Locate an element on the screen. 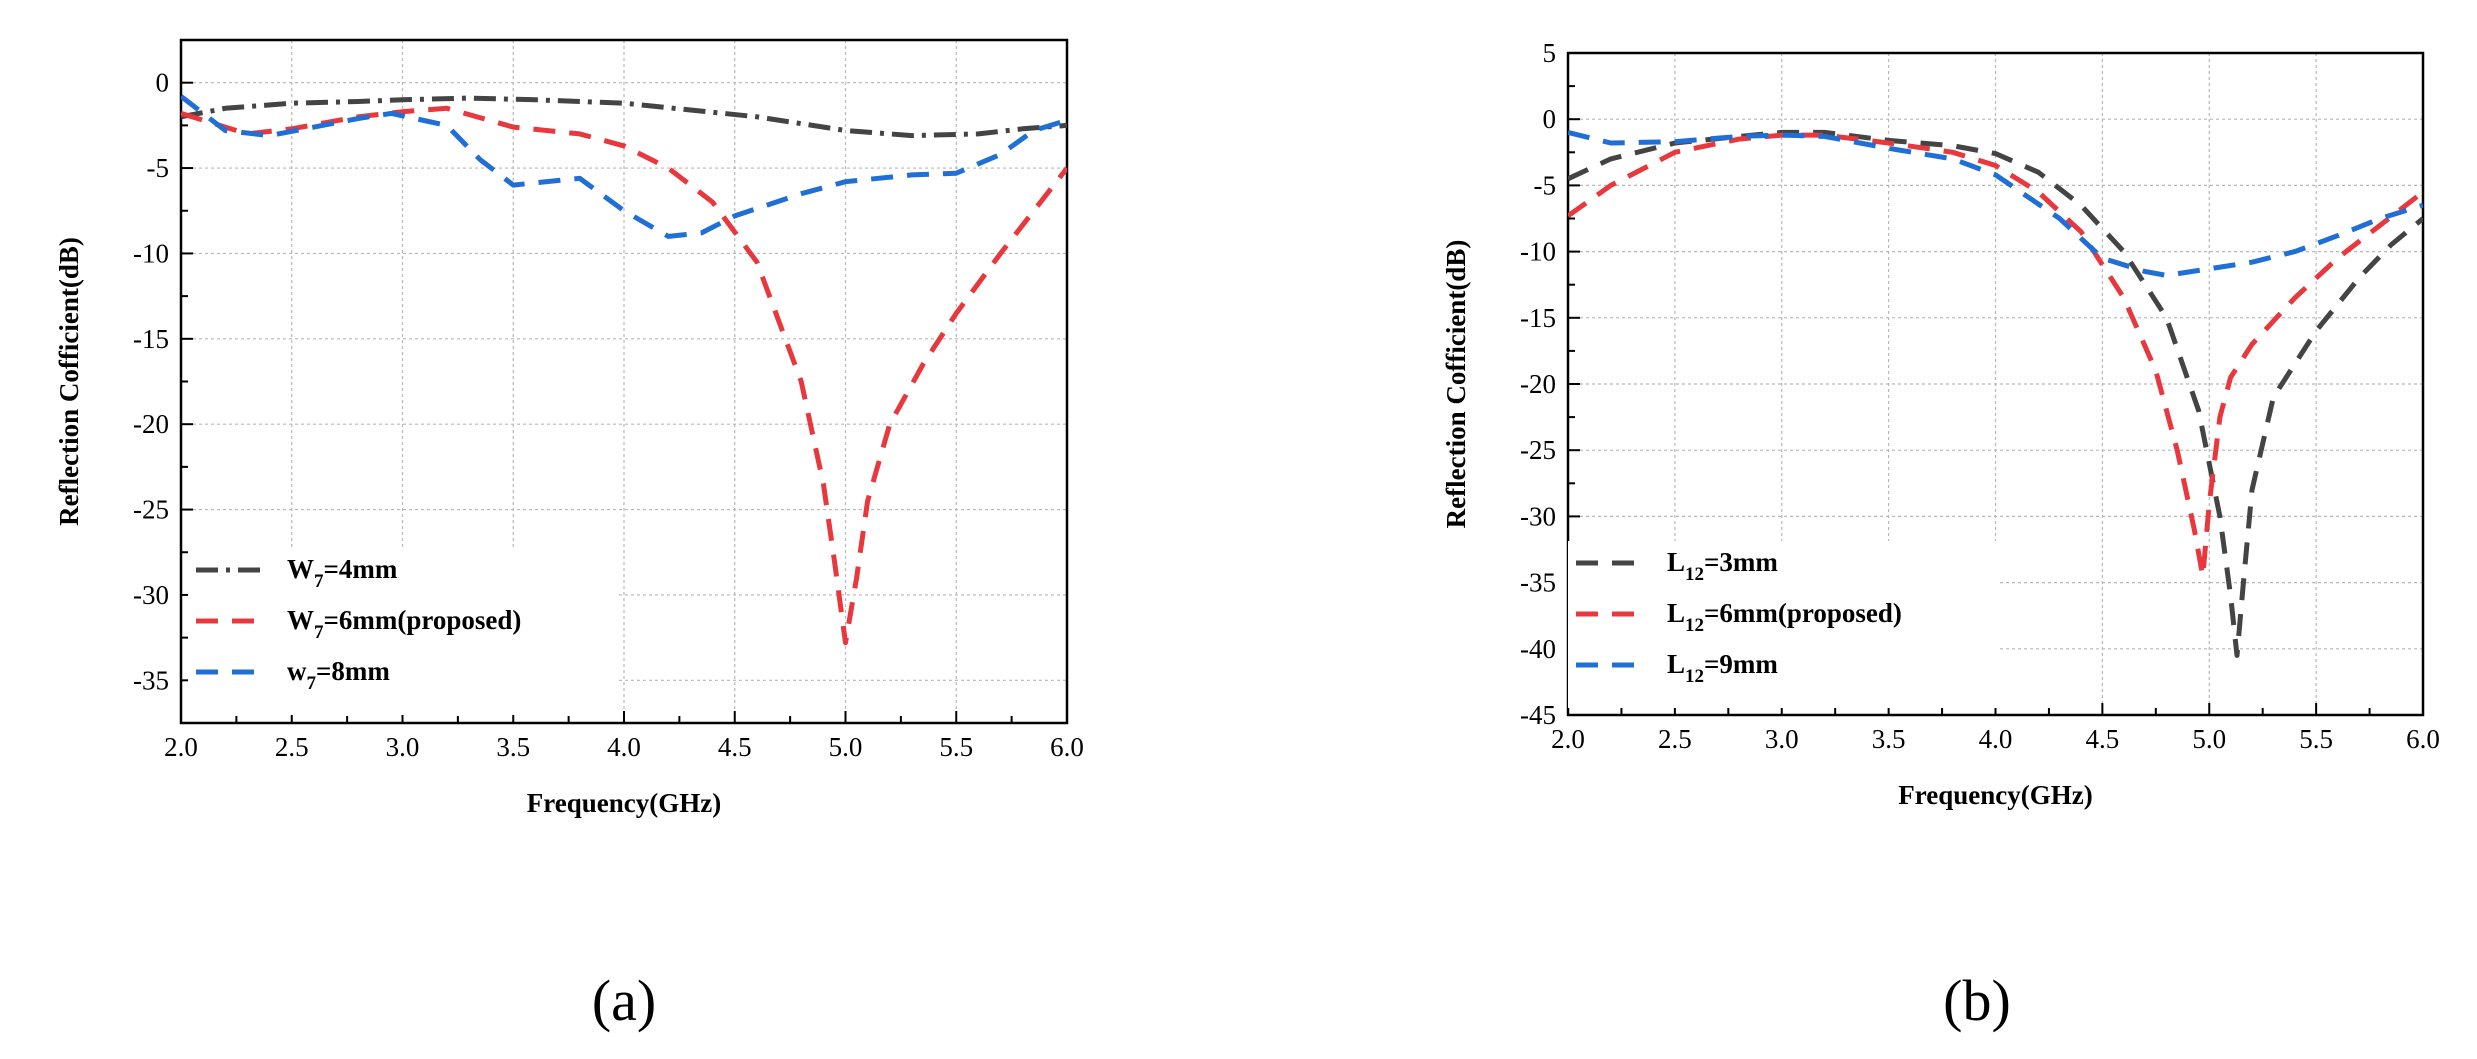 This screenshot has width=2477, height=1059. legend-label: L12=9mm is located at coordinates (1722, 668).